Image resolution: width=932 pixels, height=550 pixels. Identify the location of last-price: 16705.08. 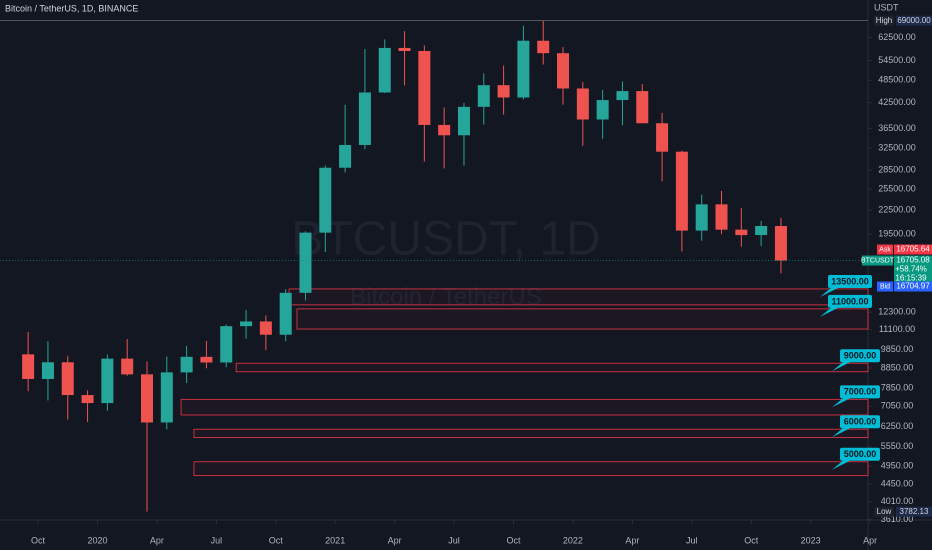
(913, 260).